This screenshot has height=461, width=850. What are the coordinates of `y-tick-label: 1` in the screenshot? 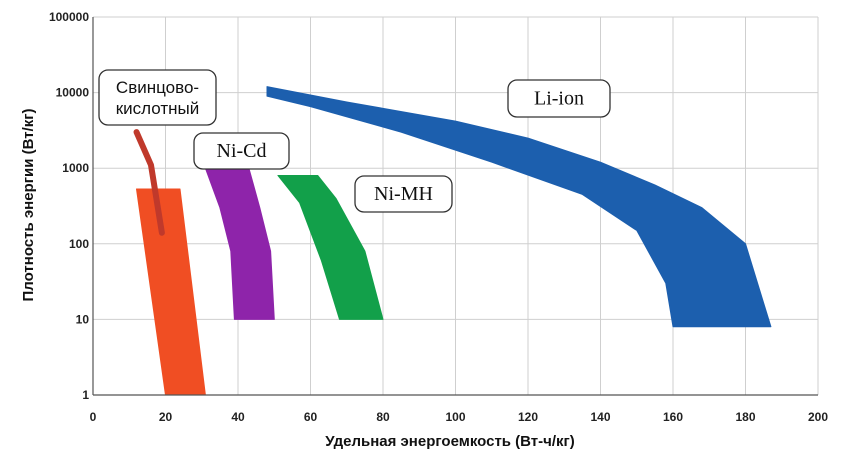 It's located at (85, 395).